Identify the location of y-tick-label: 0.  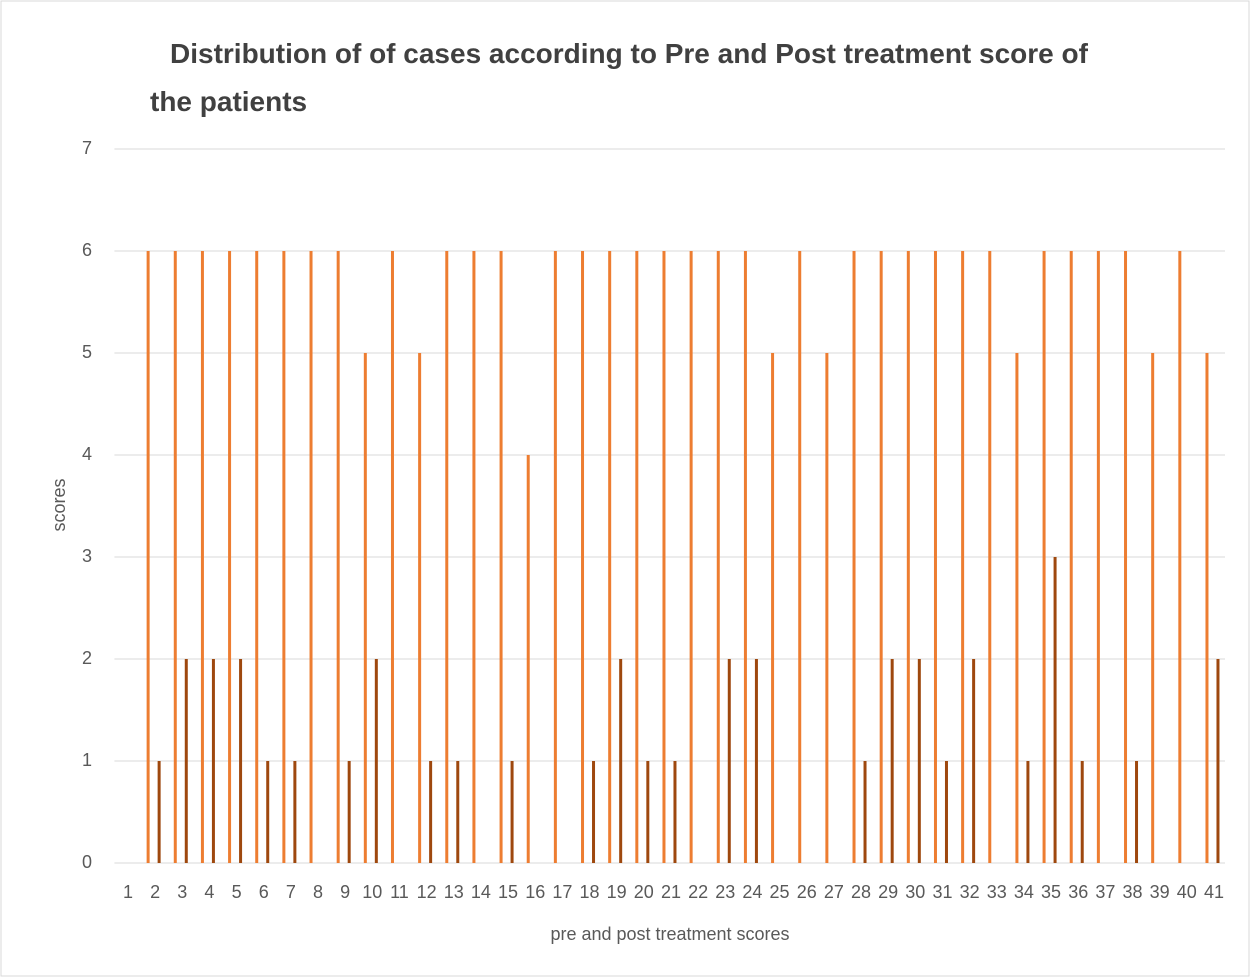
(87, 862).